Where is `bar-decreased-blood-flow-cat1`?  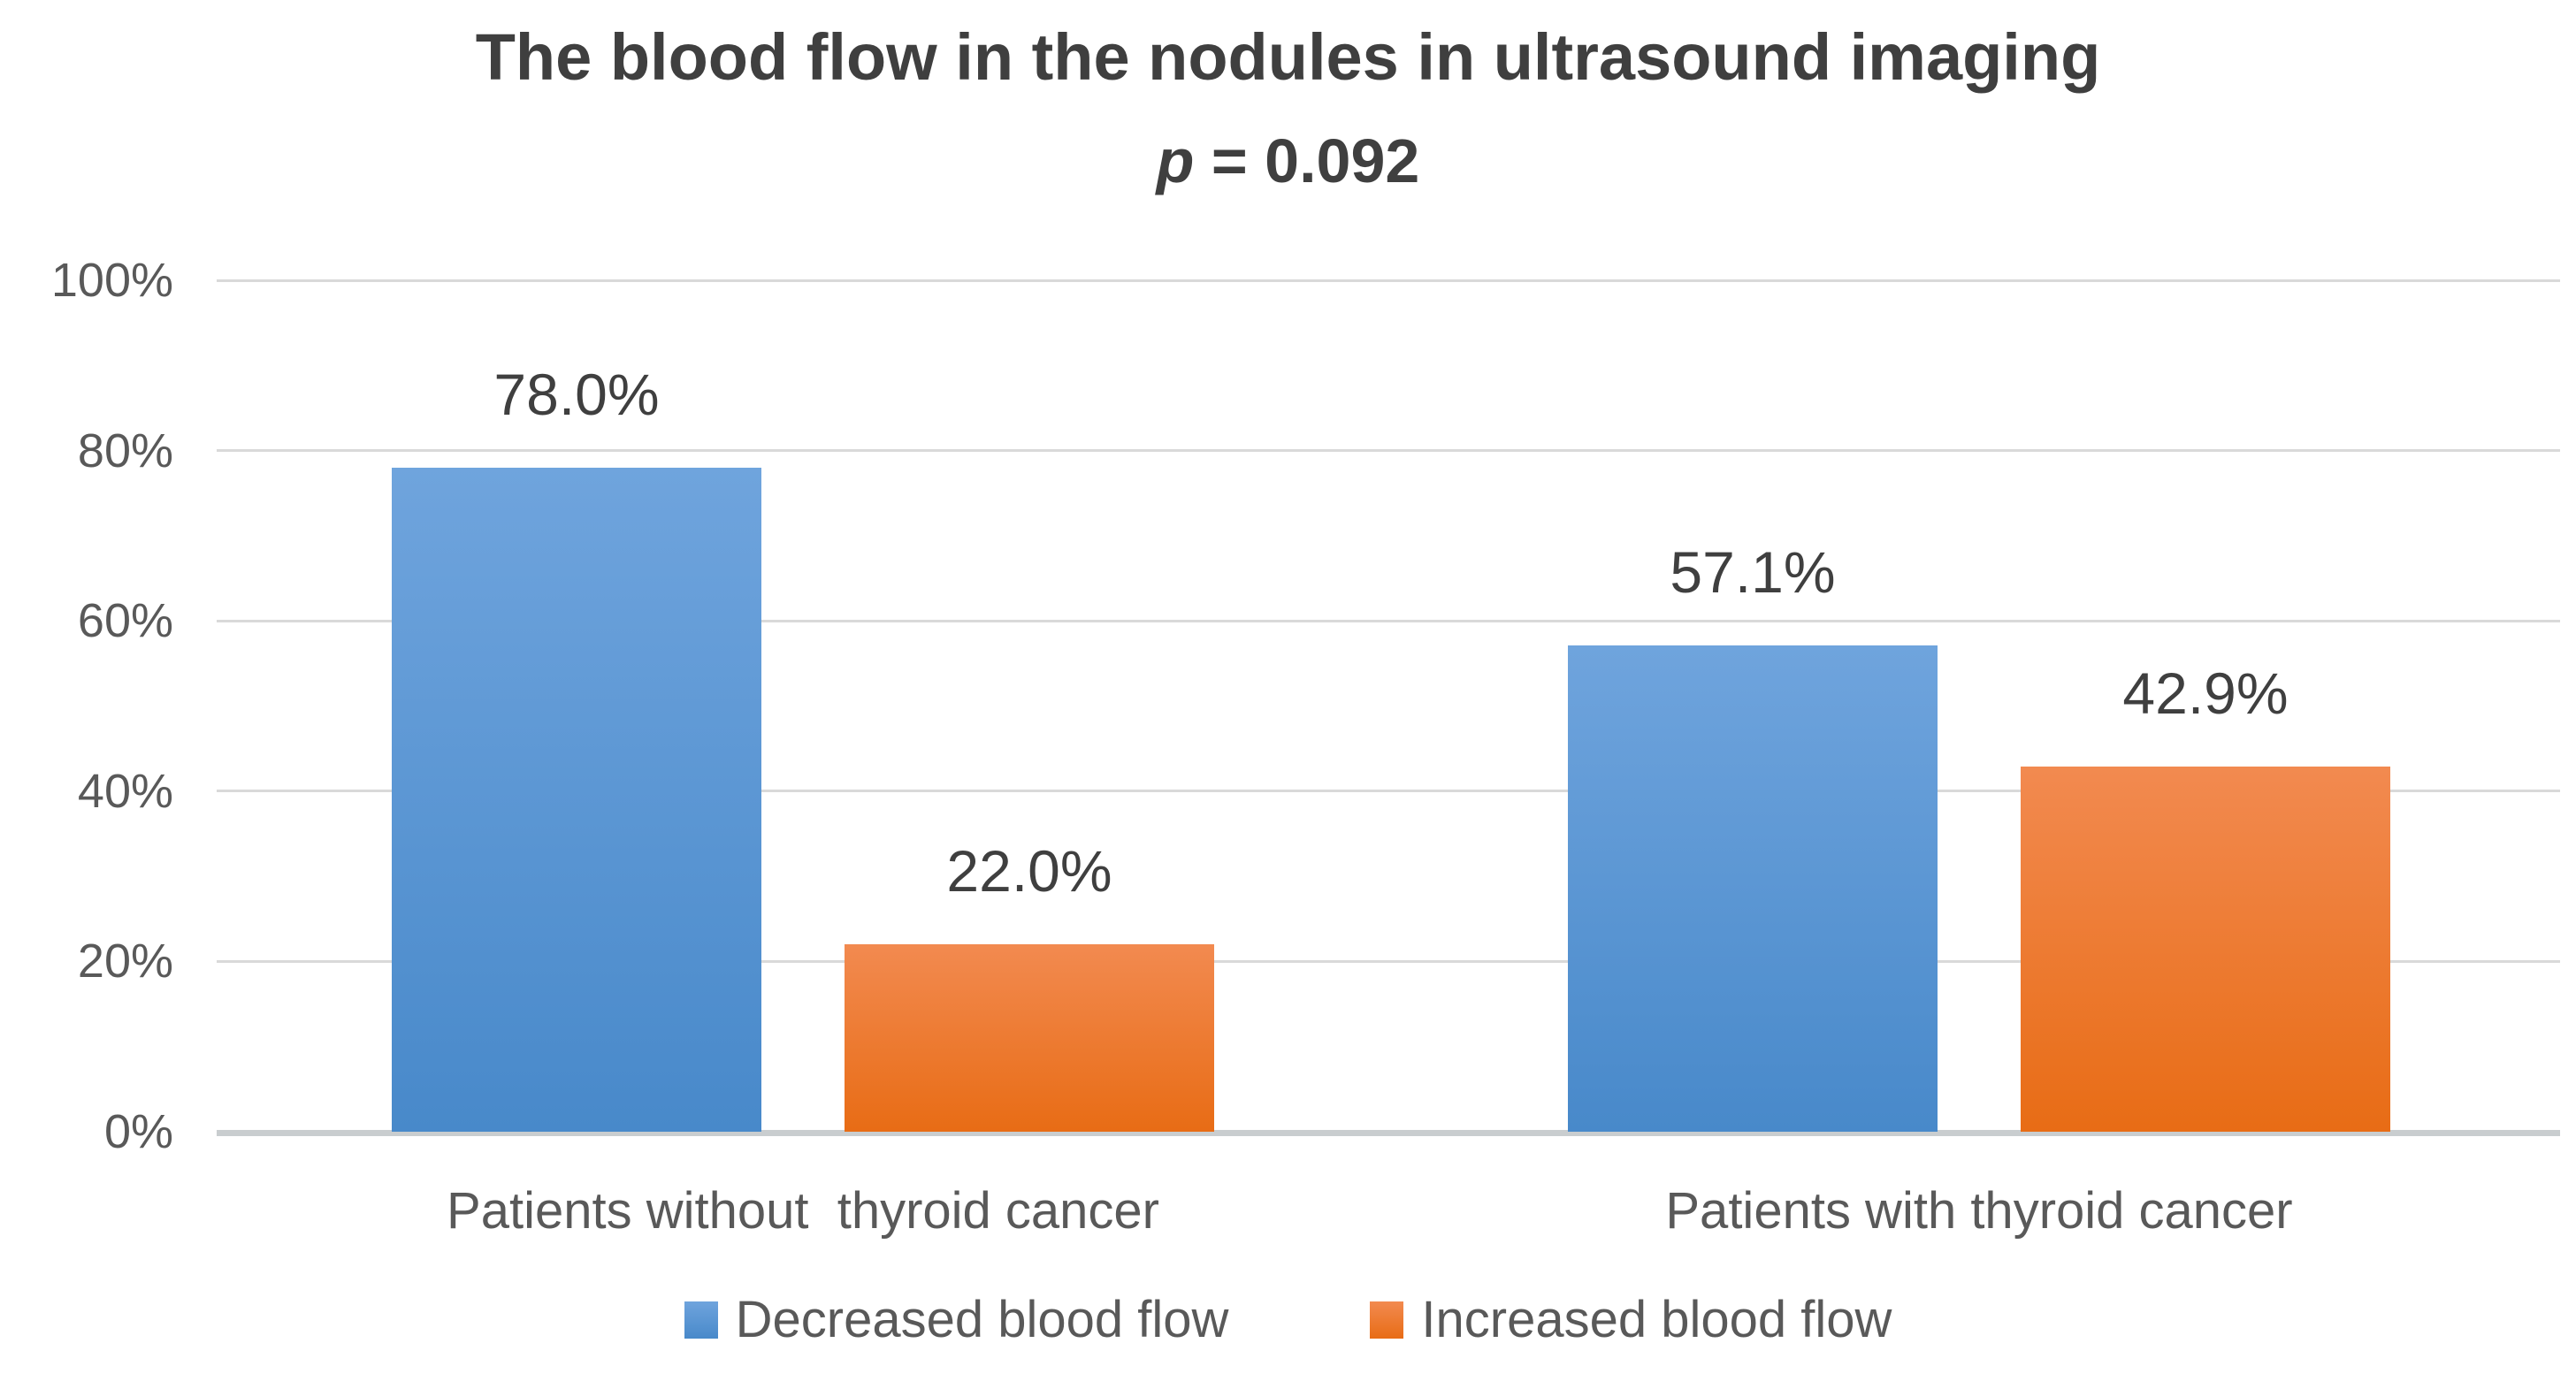 bar-decreased-blood-flow-cat1 is located at coordinates (577, 800).